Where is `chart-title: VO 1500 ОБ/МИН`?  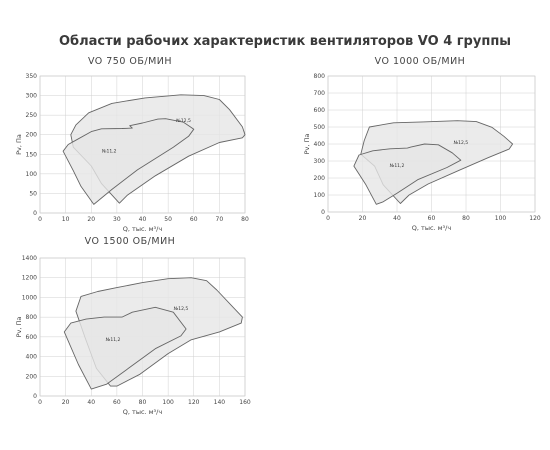
chart-title: VO 1500 ОБ/МИН is located at coordinates (130, 241).